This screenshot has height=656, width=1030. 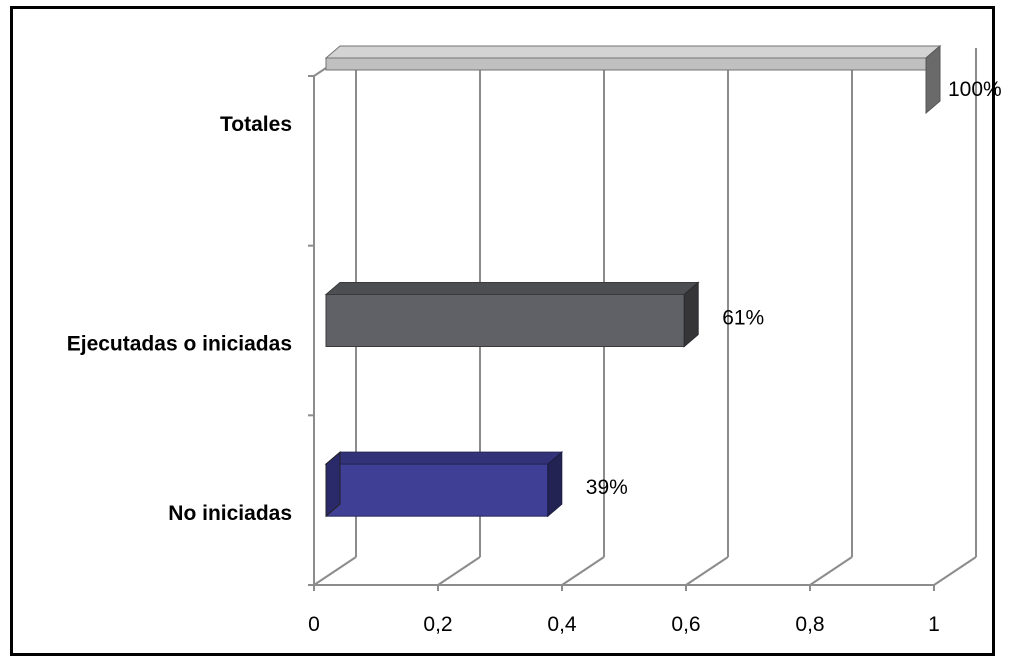 I want to click on x-tick-label: 0,2, so click(x=437, y=624).